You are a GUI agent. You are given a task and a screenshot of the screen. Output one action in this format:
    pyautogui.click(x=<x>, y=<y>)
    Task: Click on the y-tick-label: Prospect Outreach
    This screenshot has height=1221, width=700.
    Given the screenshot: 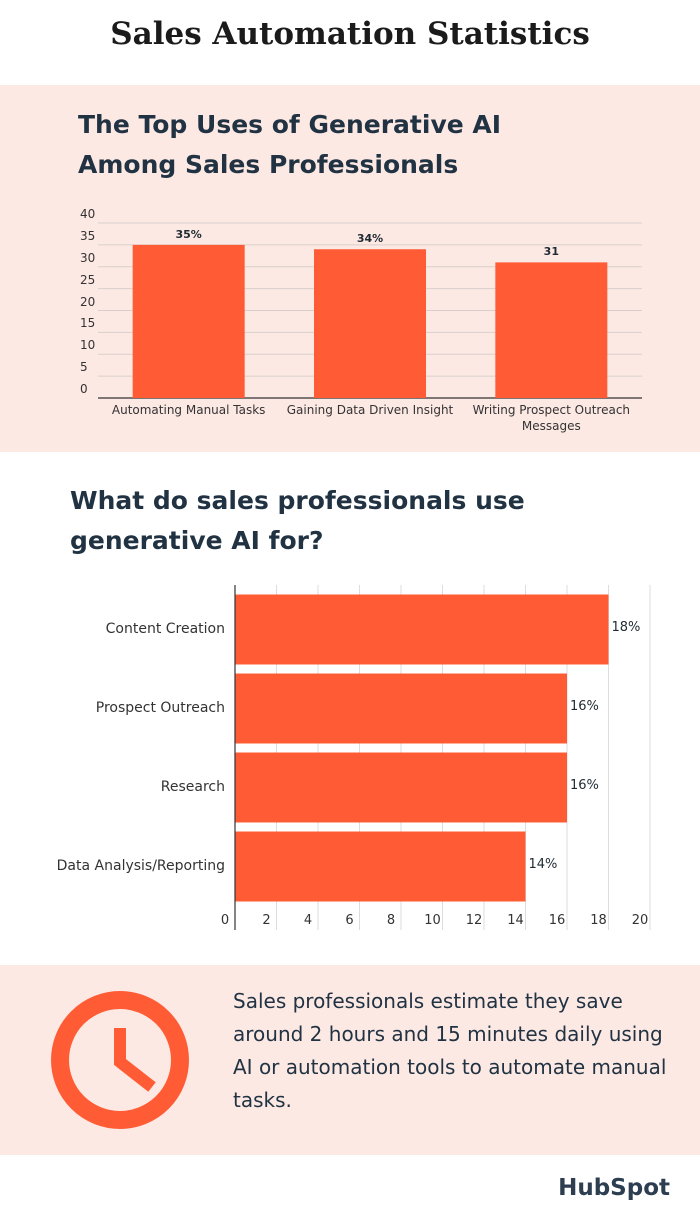 What is the action you would take?
    pyautogui.click(x=160, y=707)
    